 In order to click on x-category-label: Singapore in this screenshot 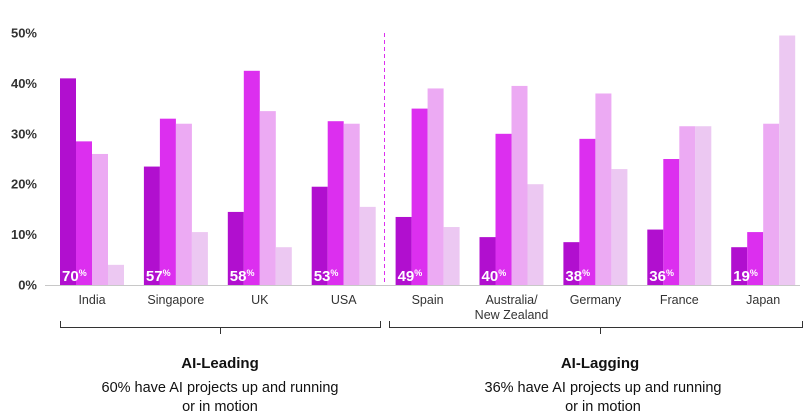, I will do `click(175, 300)`.